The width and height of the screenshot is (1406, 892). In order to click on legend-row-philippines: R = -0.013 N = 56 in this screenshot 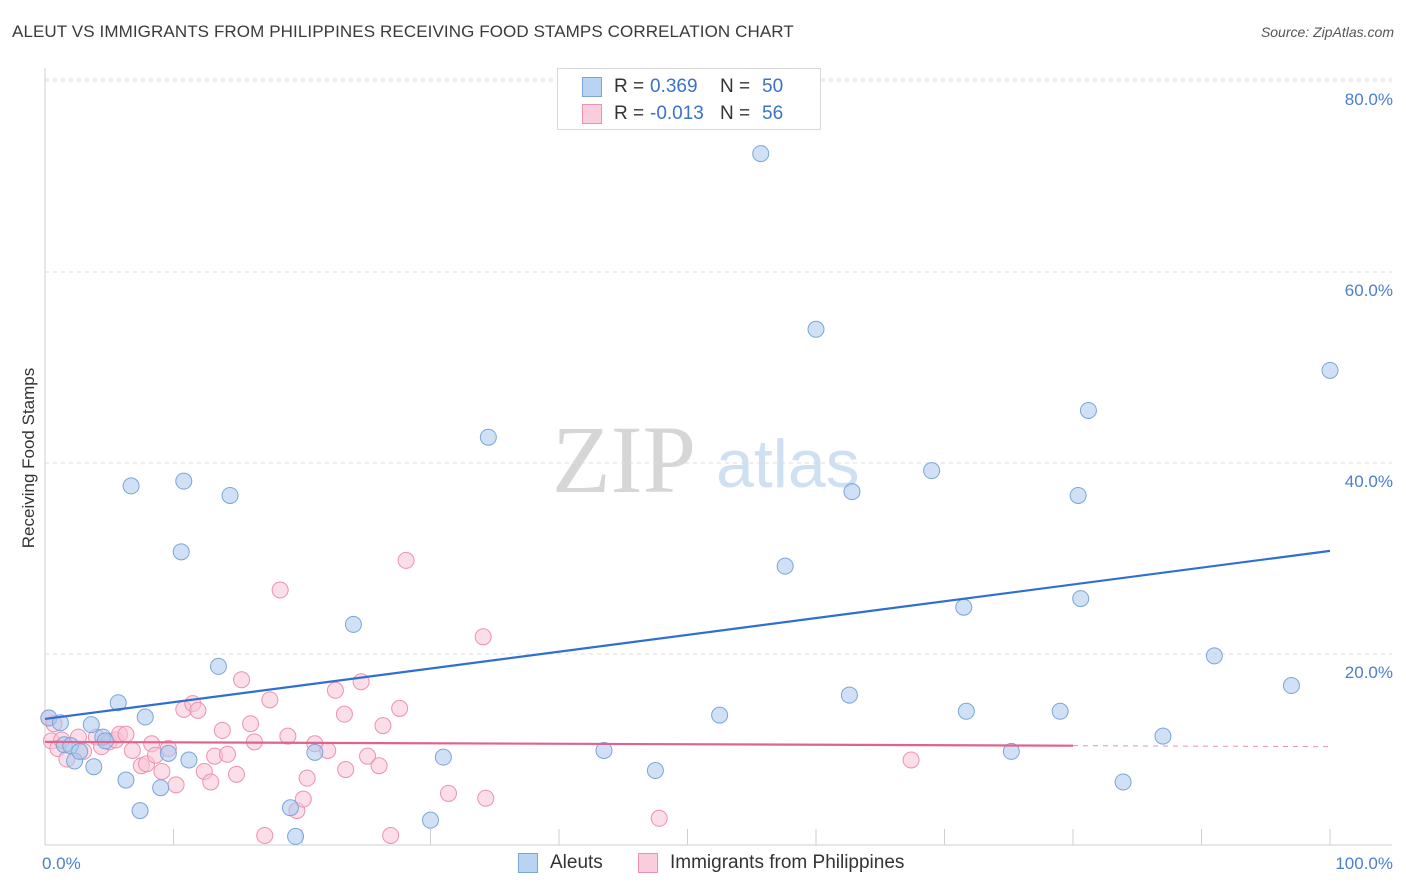, I will do `click(682, 114)`.